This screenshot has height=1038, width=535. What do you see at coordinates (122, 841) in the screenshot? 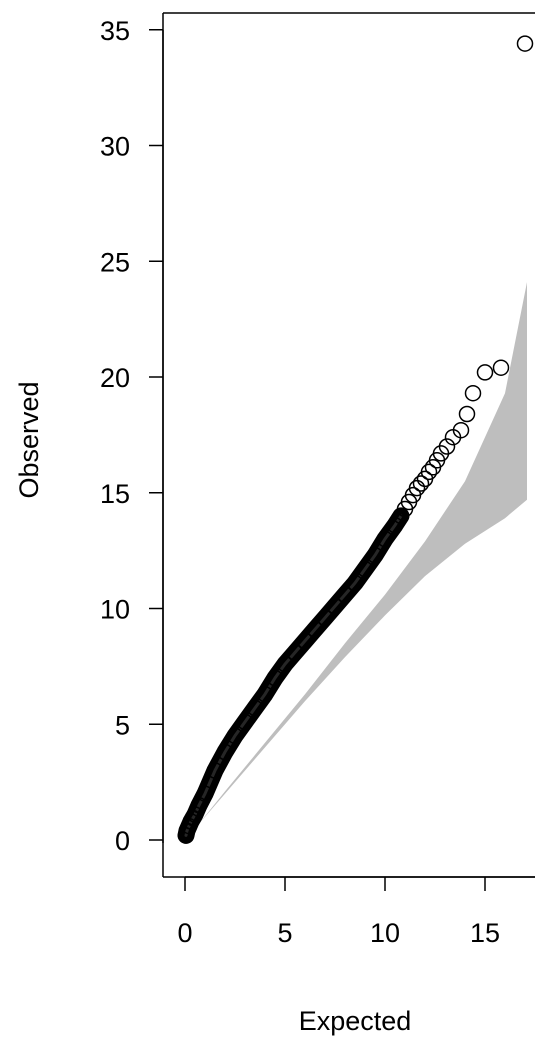
I see `y-tick-label: 0` at bounding box center [122, 841].